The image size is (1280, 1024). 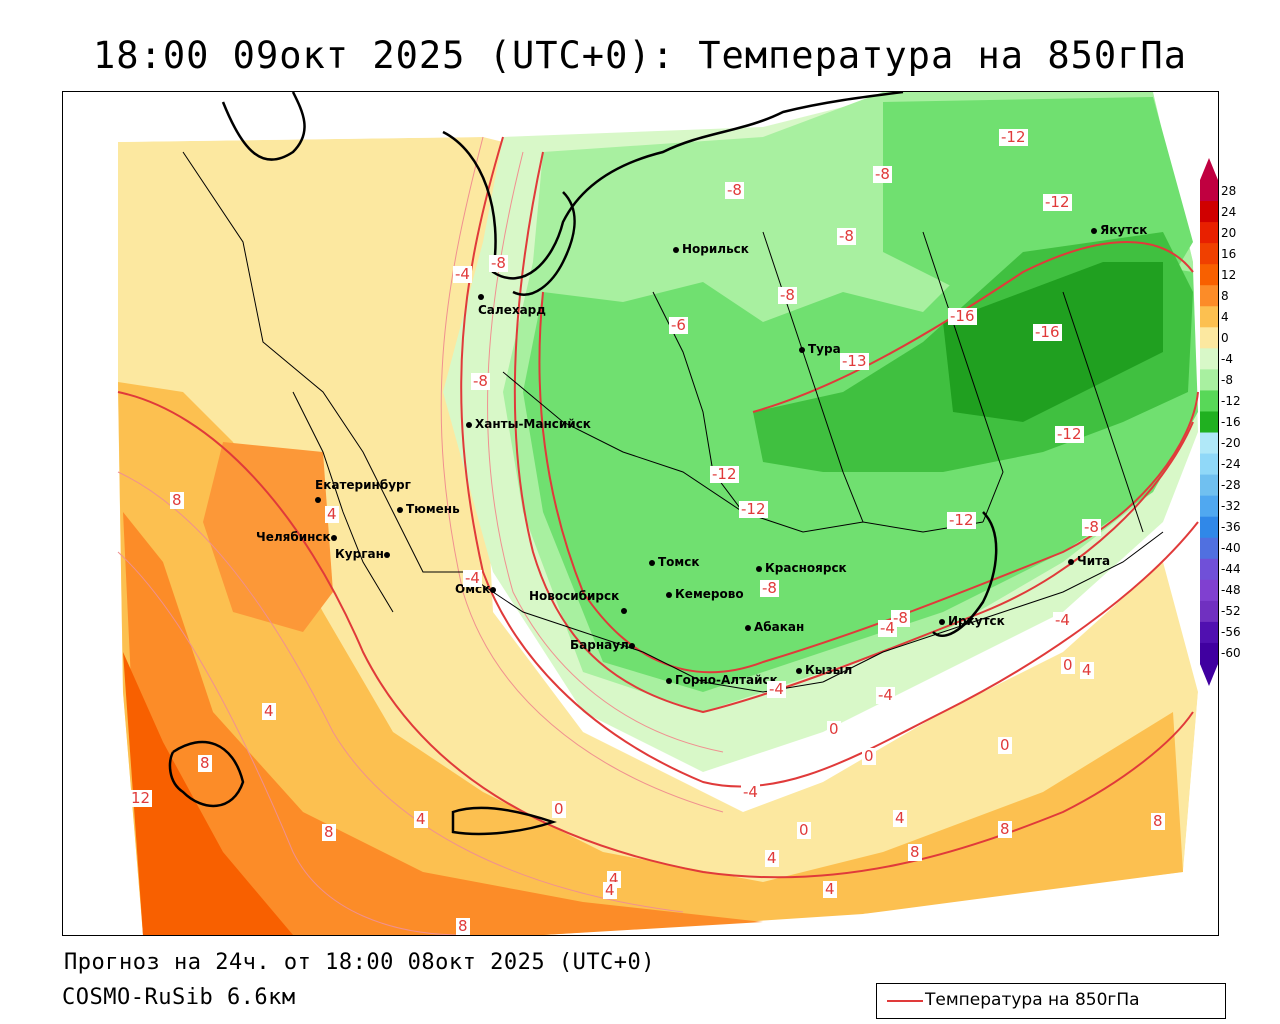 I want to click on city-gorno-altaysk: Горно-Алтайск, so click(x=722, y=680).